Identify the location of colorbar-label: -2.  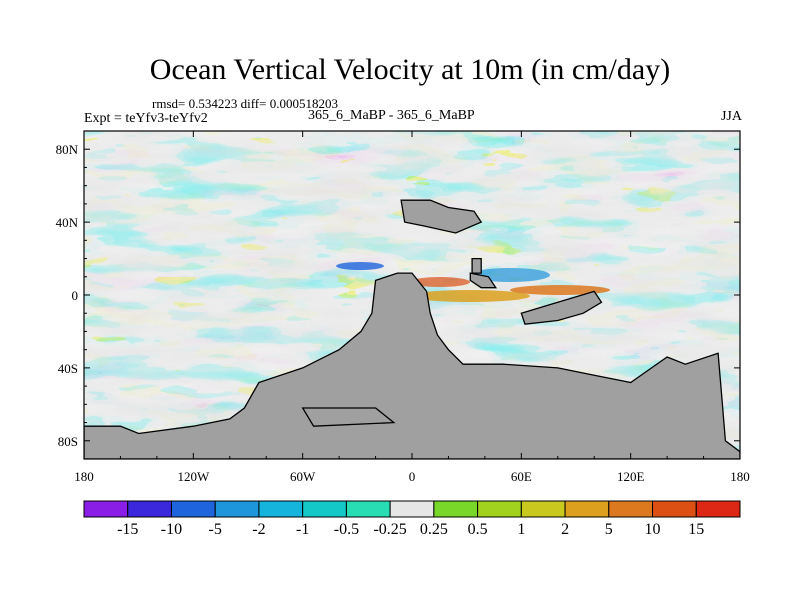
(258, 529).